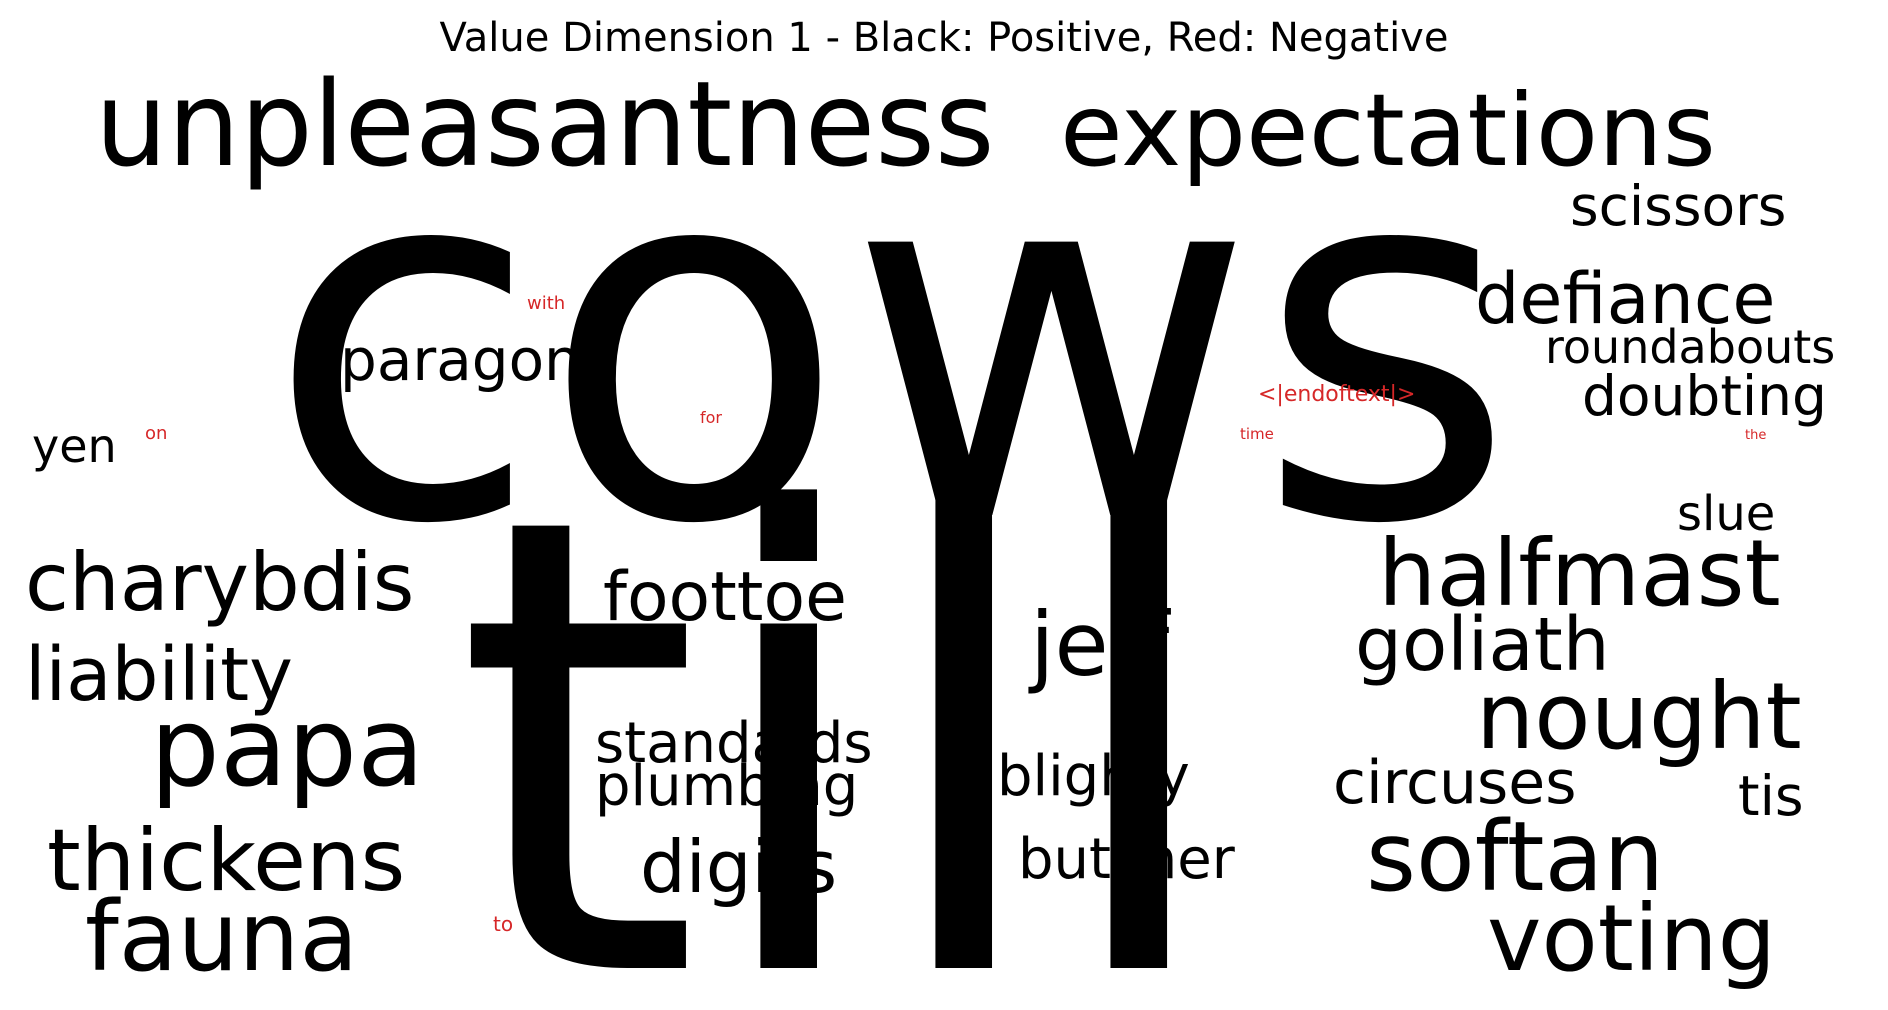 The width and height of the screenshot is (1888, 1010). Describe the element at coordinates (726, 786) in the screenshot. I see `word-20: plumbing` at that location.